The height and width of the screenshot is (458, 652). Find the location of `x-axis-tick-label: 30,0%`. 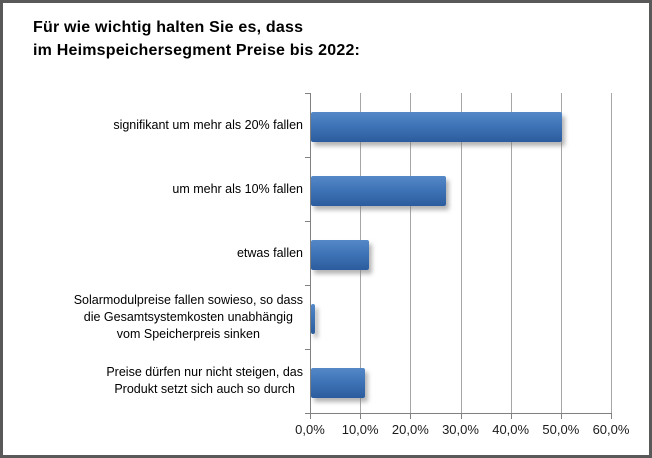

x-axis-tick-label: 30,0% is located at coordinates (460, 429).